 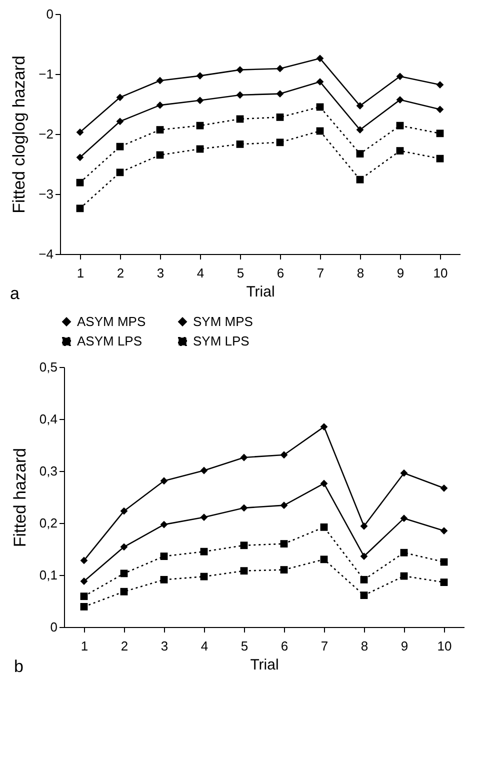 I want to click on y-axis-title: Fitted hazard, so click(x=20, y=498).